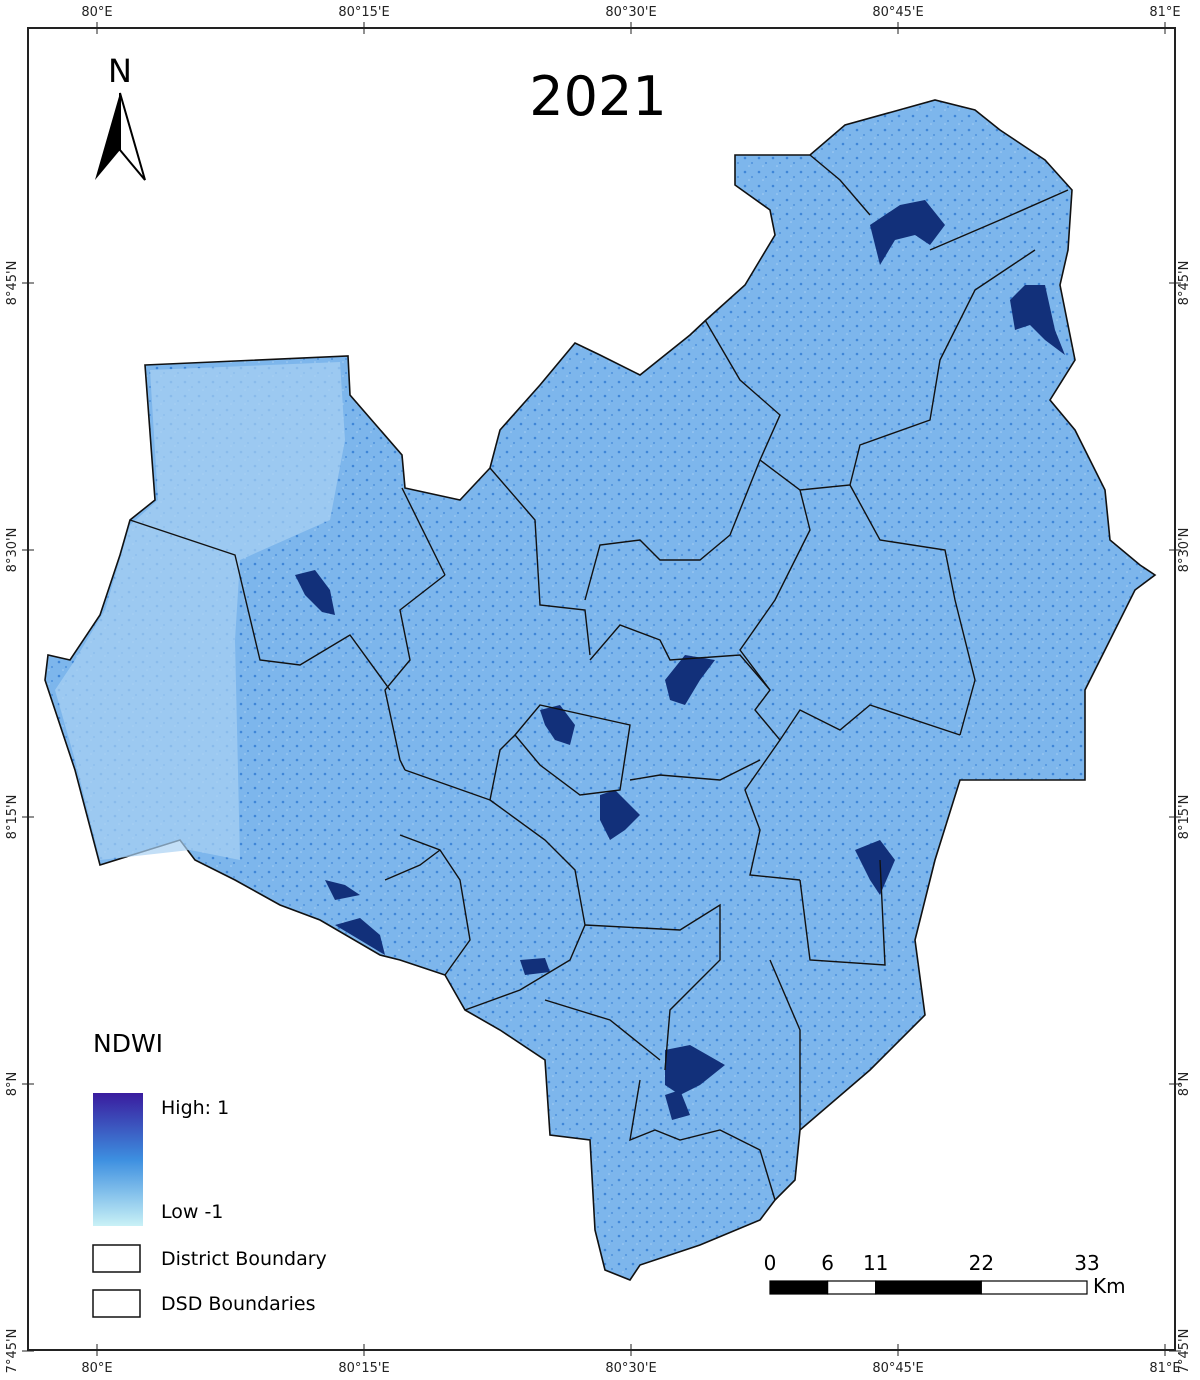 This screenshot has height=1380, width=1200. I want to click on scale-label: 33, so click(1086, 1263).